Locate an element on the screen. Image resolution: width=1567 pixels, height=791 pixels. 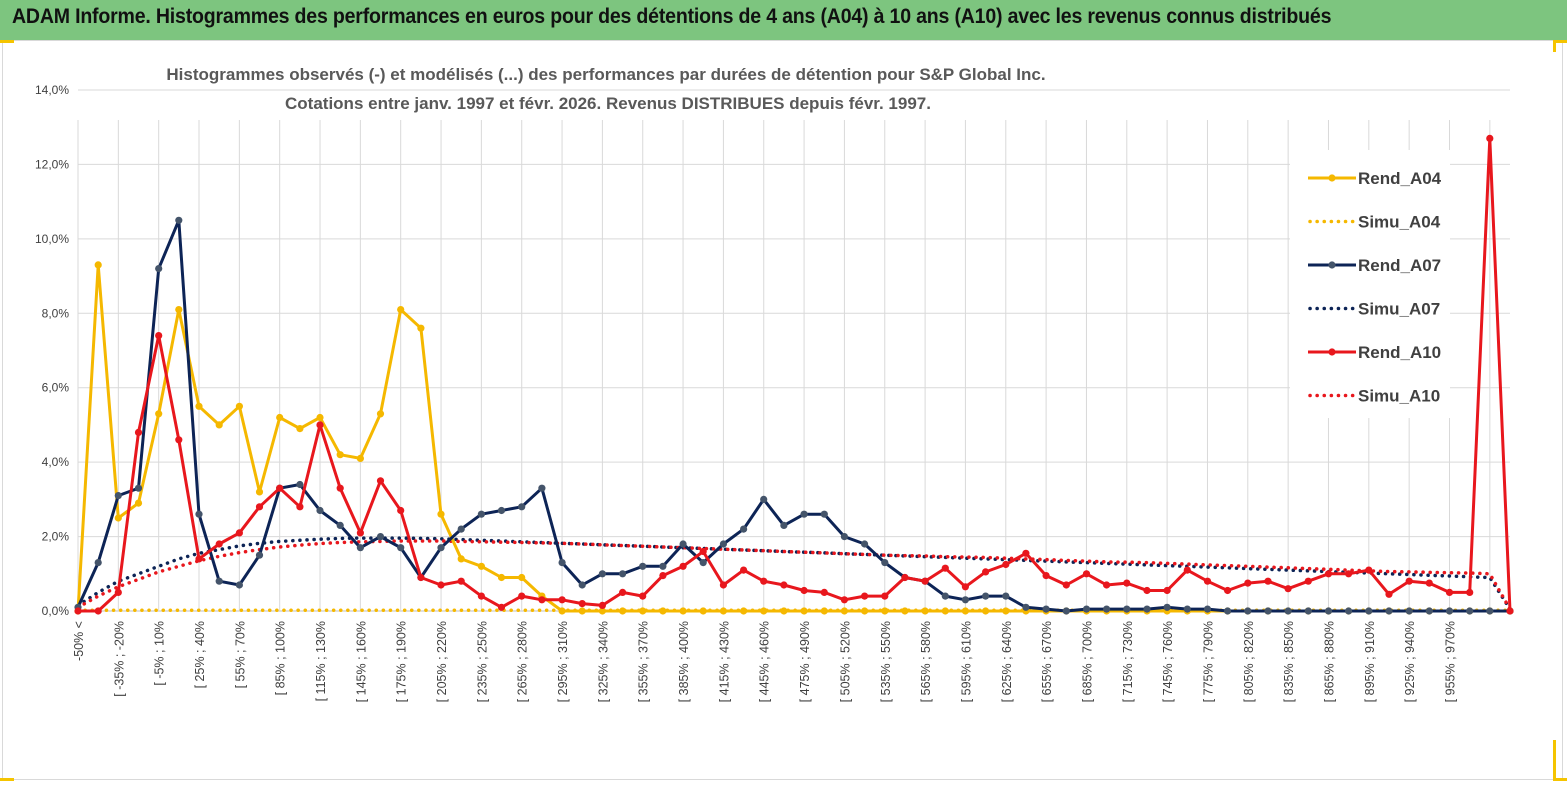
series-line-simu-a07 is located at coordinates (794, 573).